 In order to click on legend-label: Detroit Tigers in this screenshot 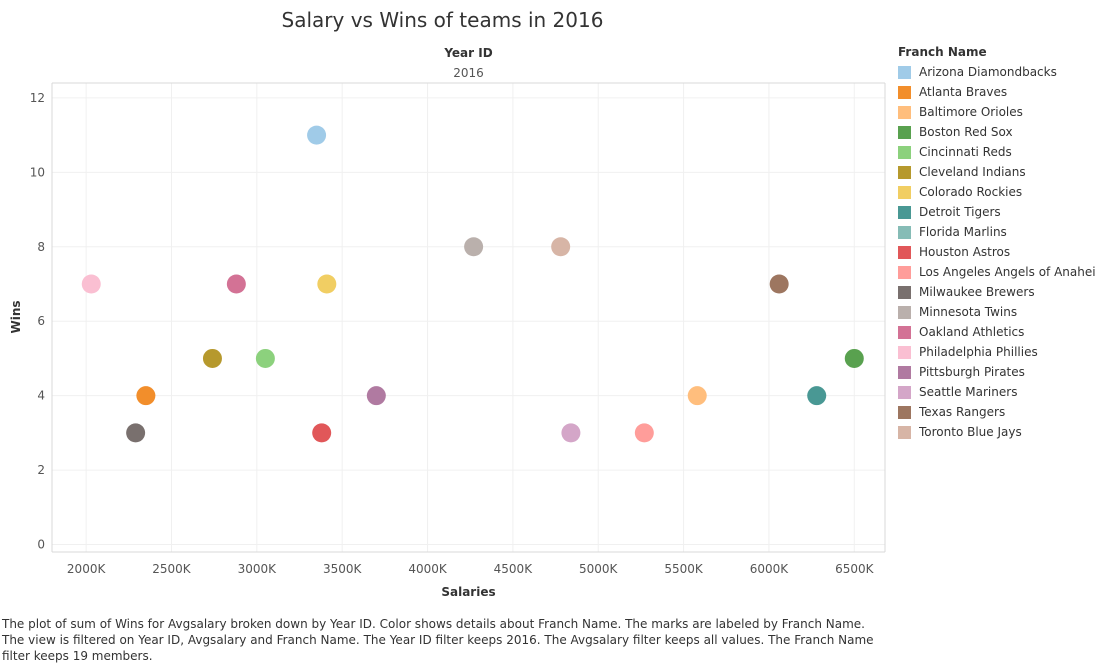, I will do `click(960, 212)`.